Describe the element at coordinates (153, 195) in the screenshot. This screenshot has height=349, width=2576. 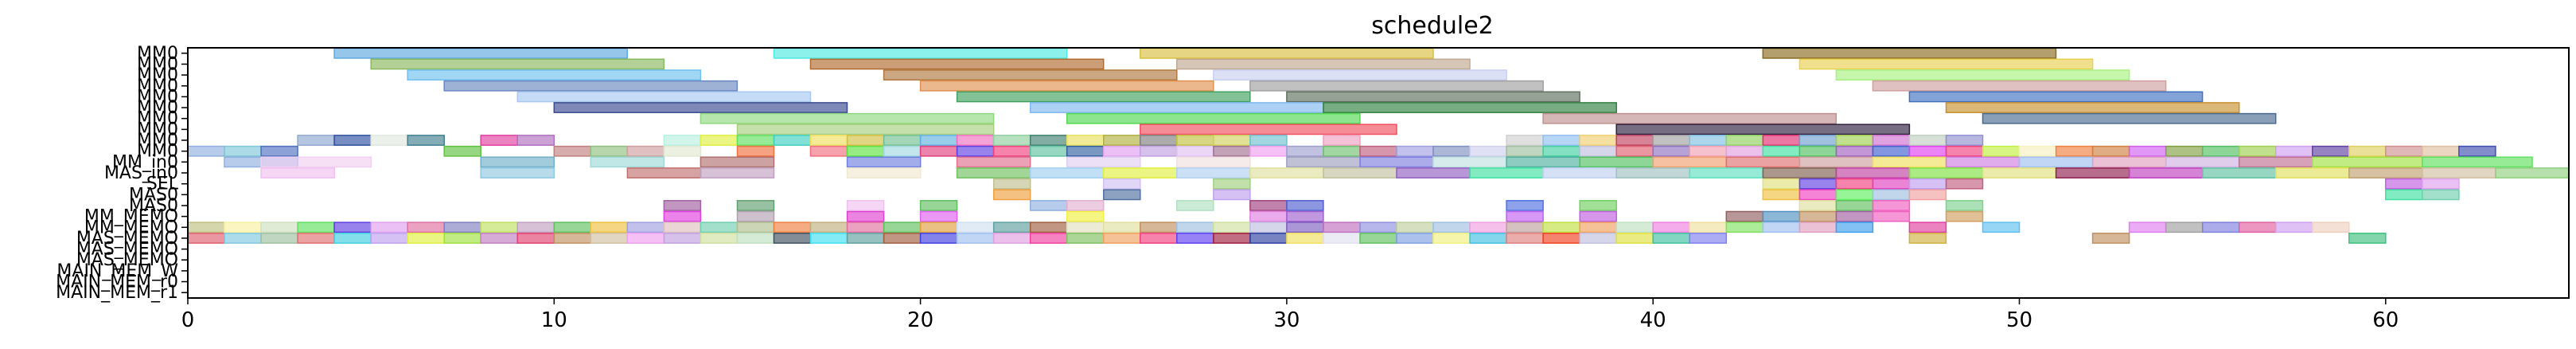
I see `row-label: MAS0` at that location.